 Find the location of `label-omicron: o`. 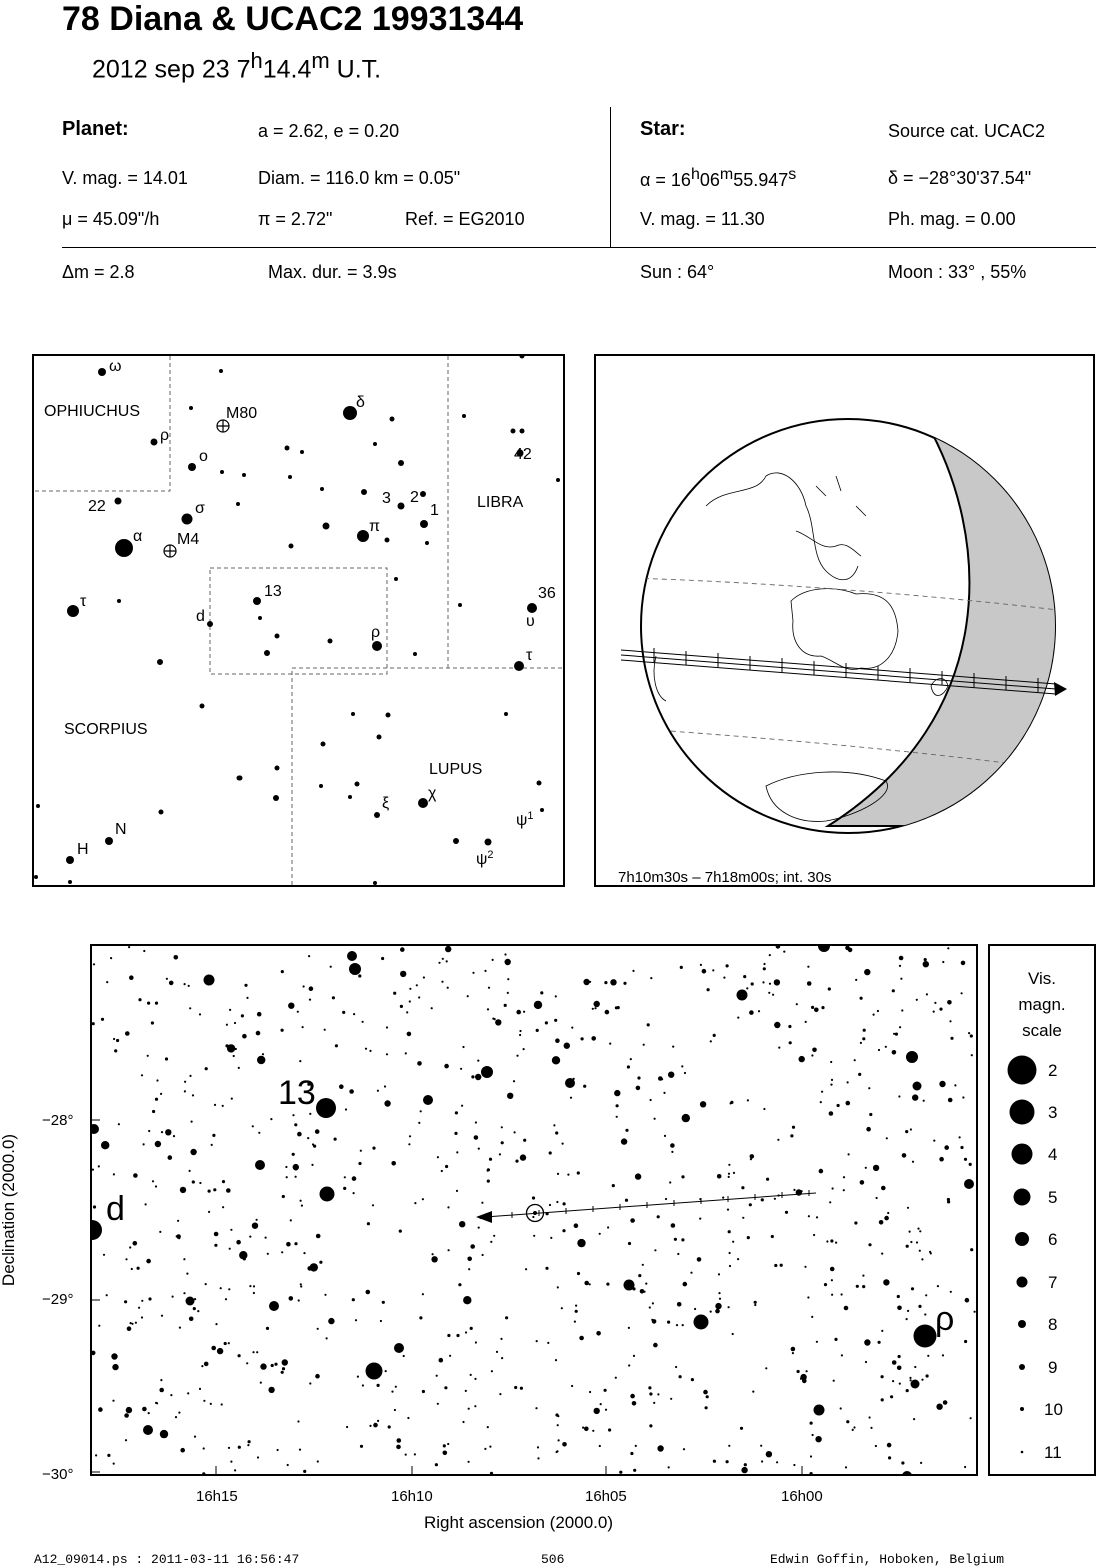

label-omicron: o is located at coordinates (203, 456).